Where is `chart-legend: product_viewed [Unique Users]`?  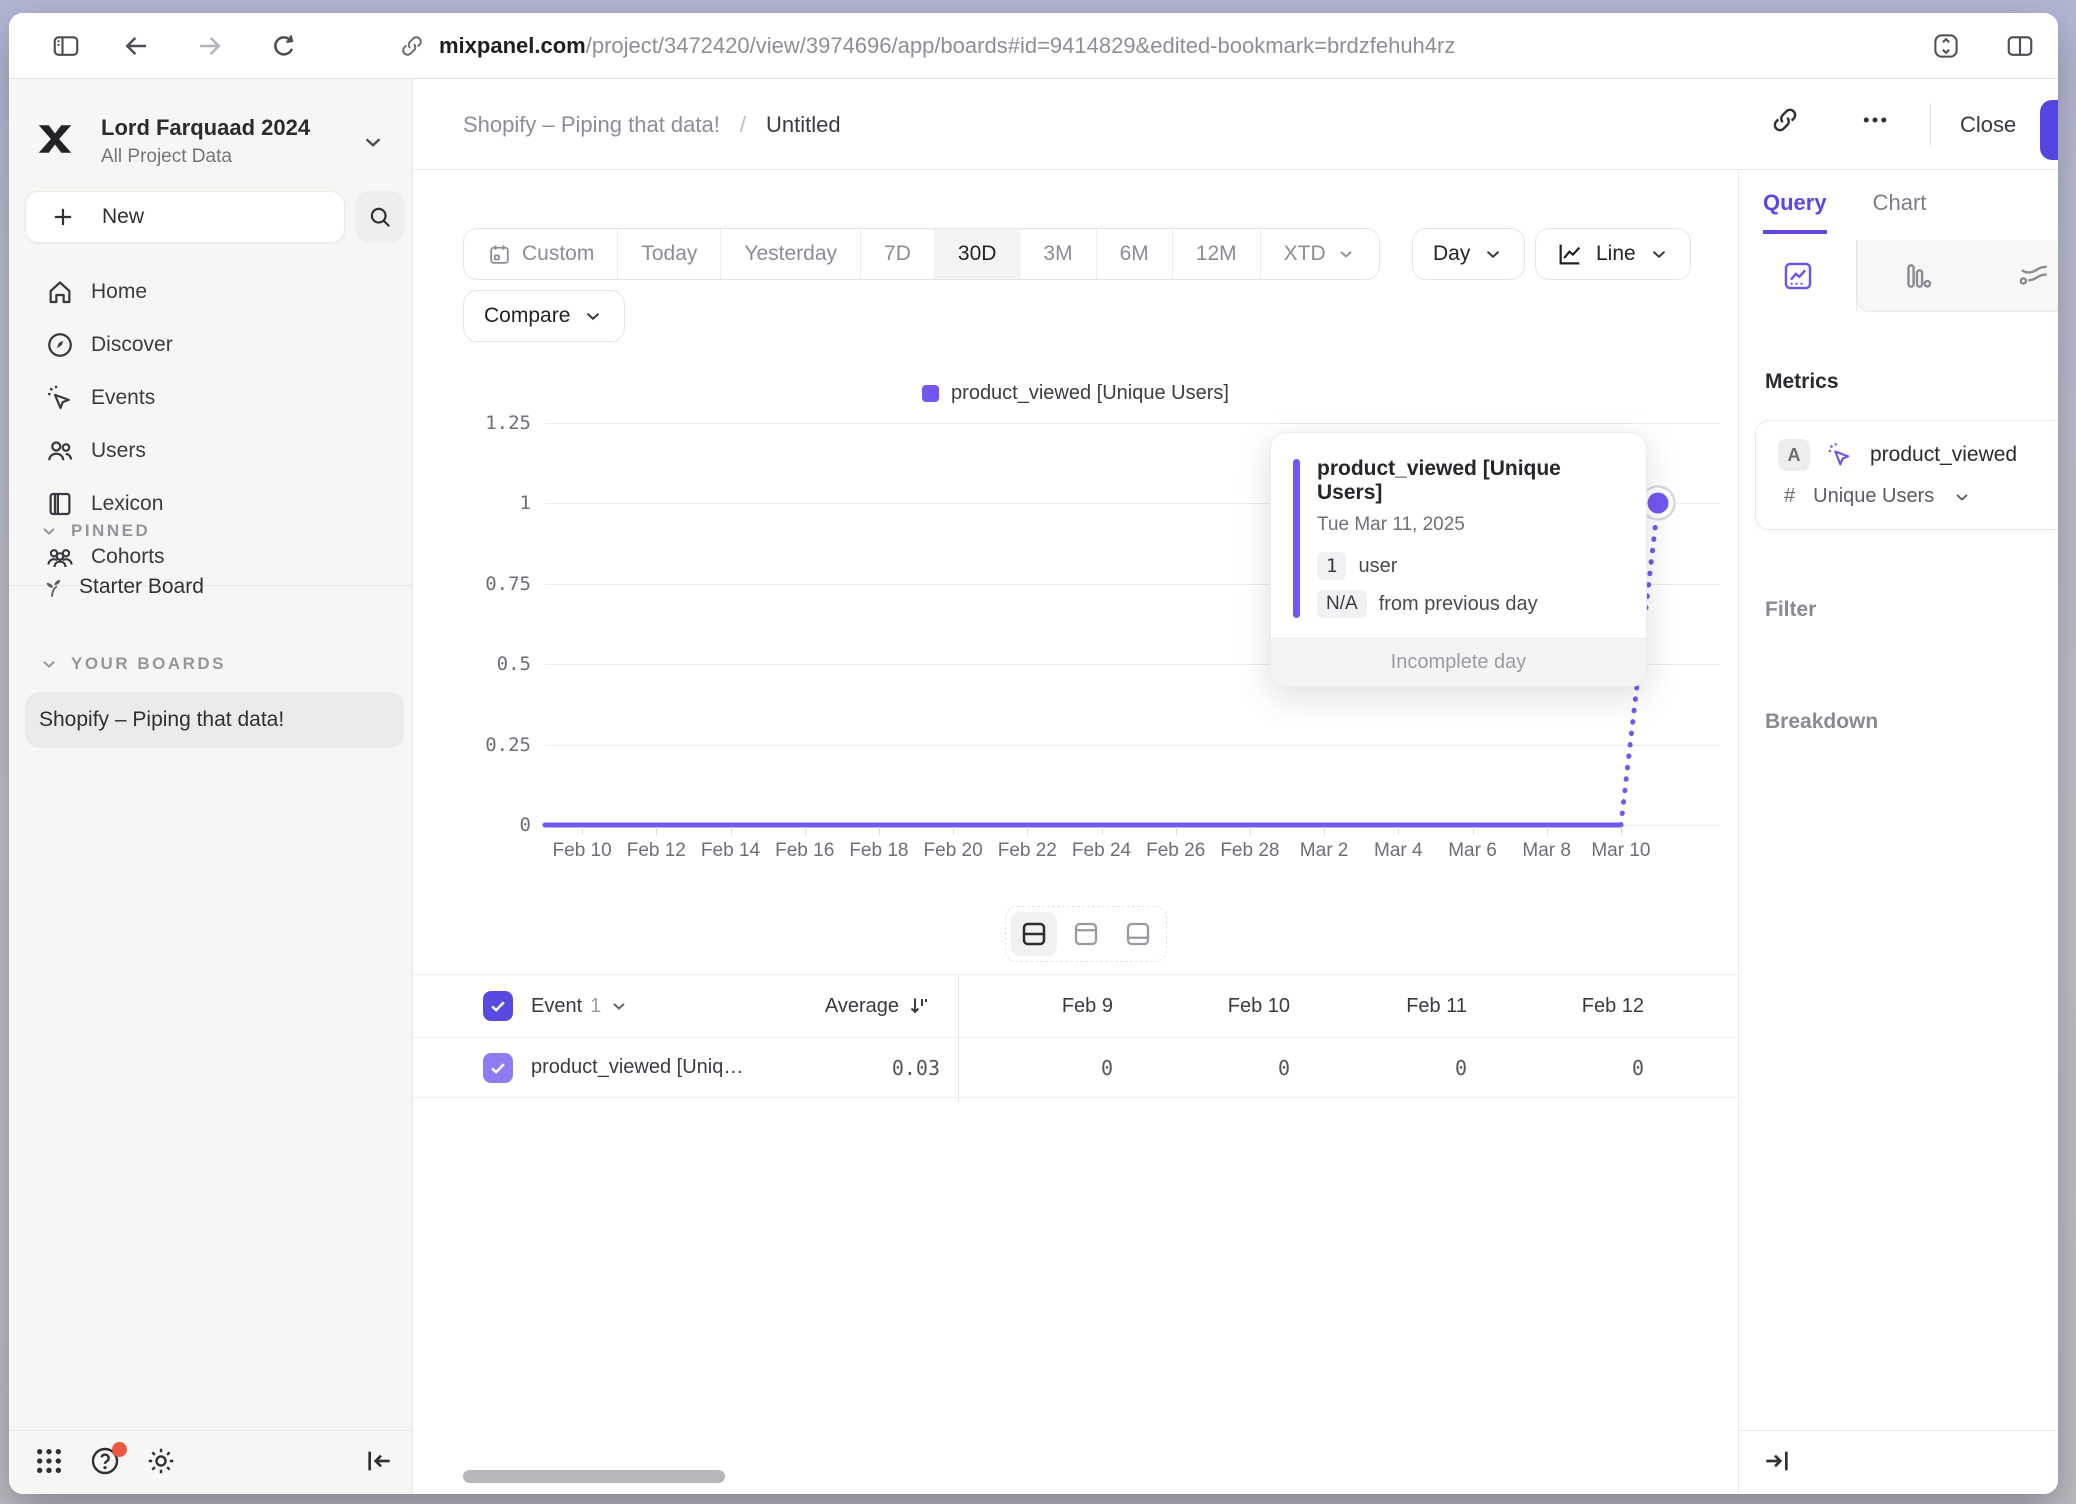 chart-legend: product_viewed [Unique Users] is located at coordinates (1075, 393).